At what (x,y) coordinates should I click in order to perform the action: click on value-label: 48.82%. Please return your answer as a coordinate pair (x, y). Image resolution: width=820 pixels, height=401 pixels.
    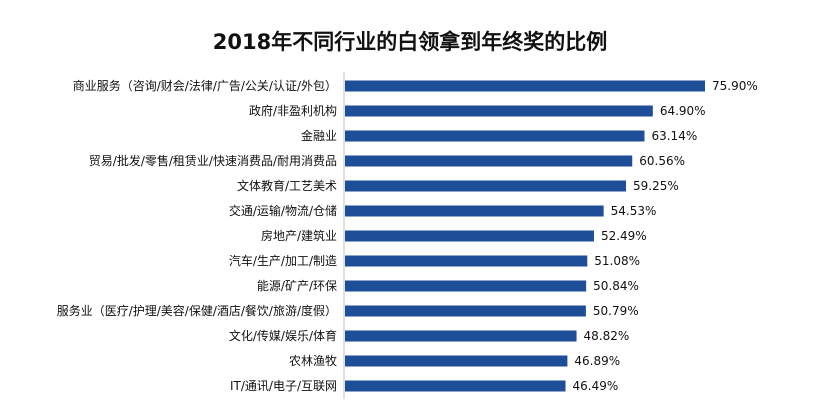
    Looking at the image, I should click on (607, 336).